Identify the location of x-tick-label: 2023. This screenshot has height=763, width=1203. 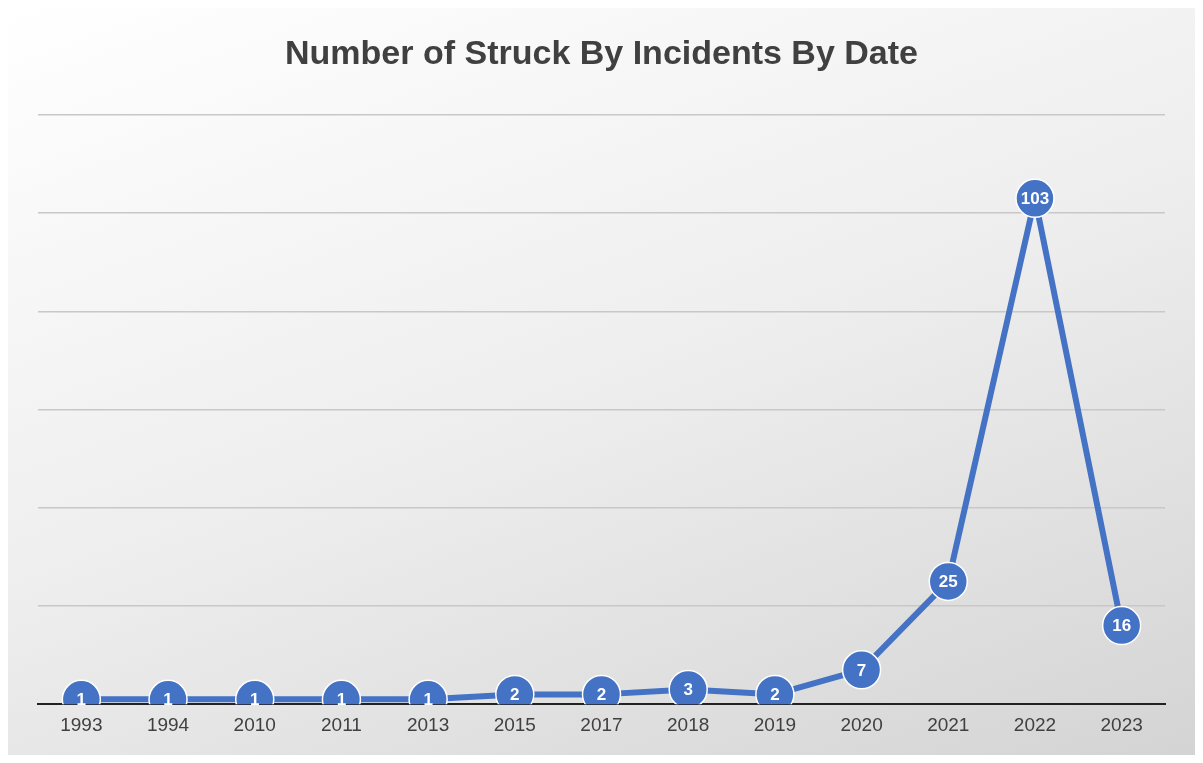
(1121, 724).